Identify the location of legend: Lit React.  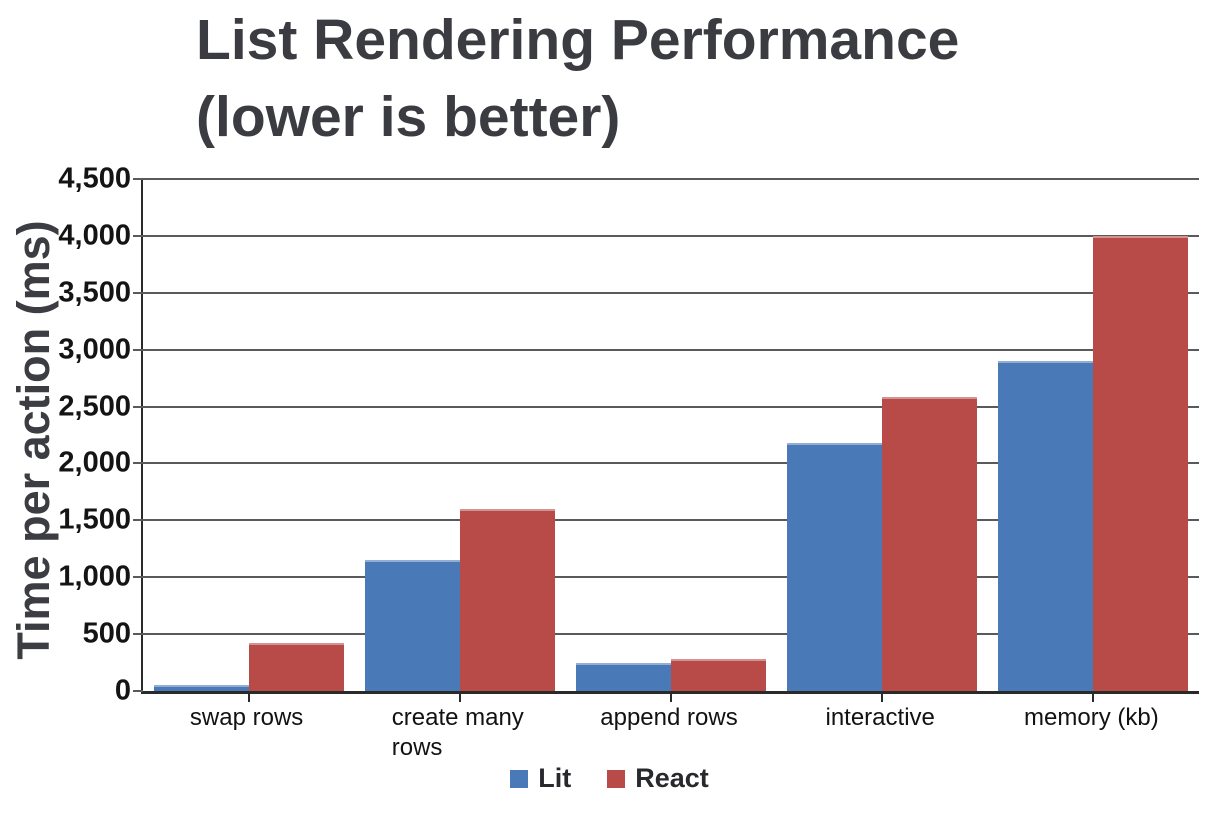
(609, 778).